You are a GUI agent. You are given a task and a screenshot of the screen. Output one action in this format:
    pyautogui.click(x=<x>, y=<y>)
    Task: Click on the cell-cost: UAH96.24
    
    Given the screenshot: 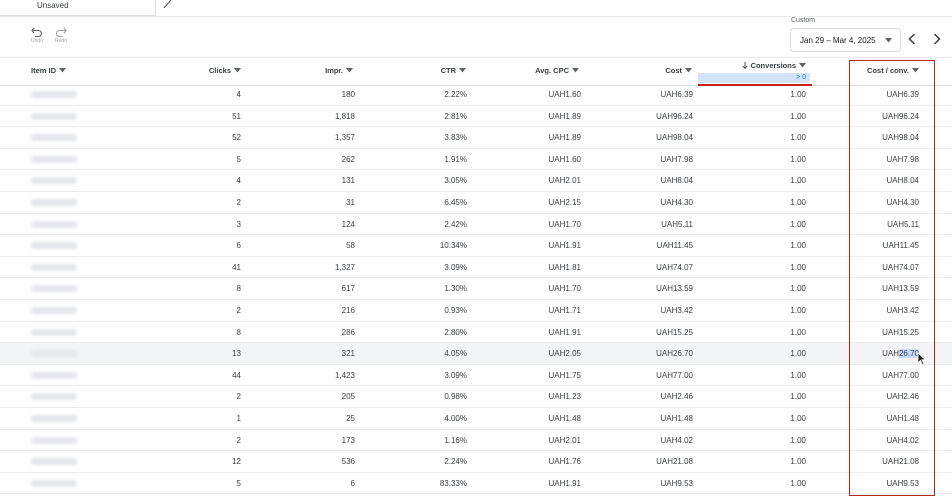 What is the action you would take?
    pyautogui.click(x=674, y=116)
    